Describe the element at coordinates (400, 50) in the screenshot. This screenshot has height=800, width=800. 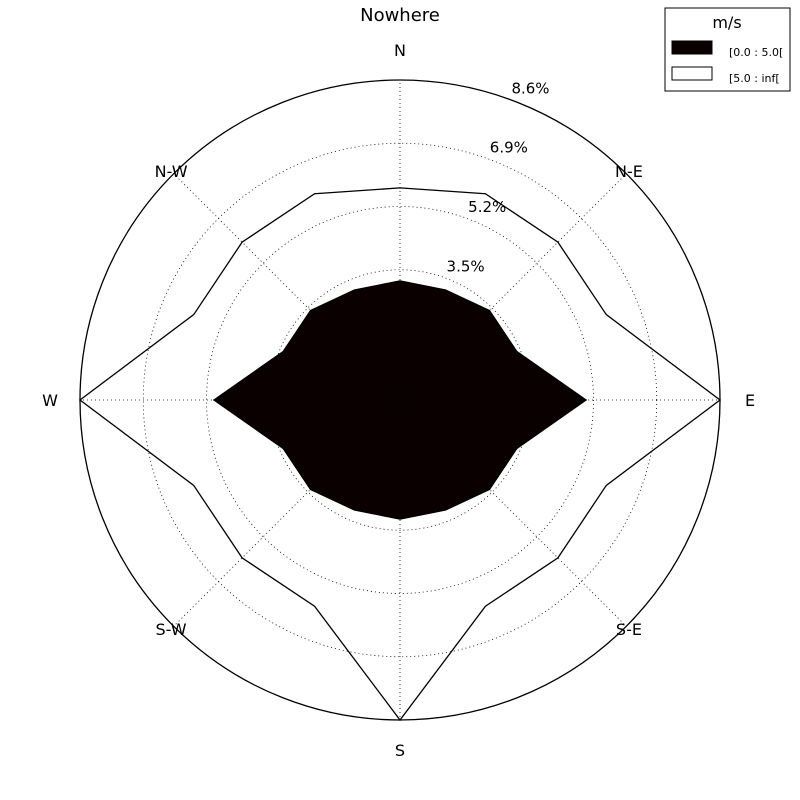
I see `direction-label-N: N` at that location.